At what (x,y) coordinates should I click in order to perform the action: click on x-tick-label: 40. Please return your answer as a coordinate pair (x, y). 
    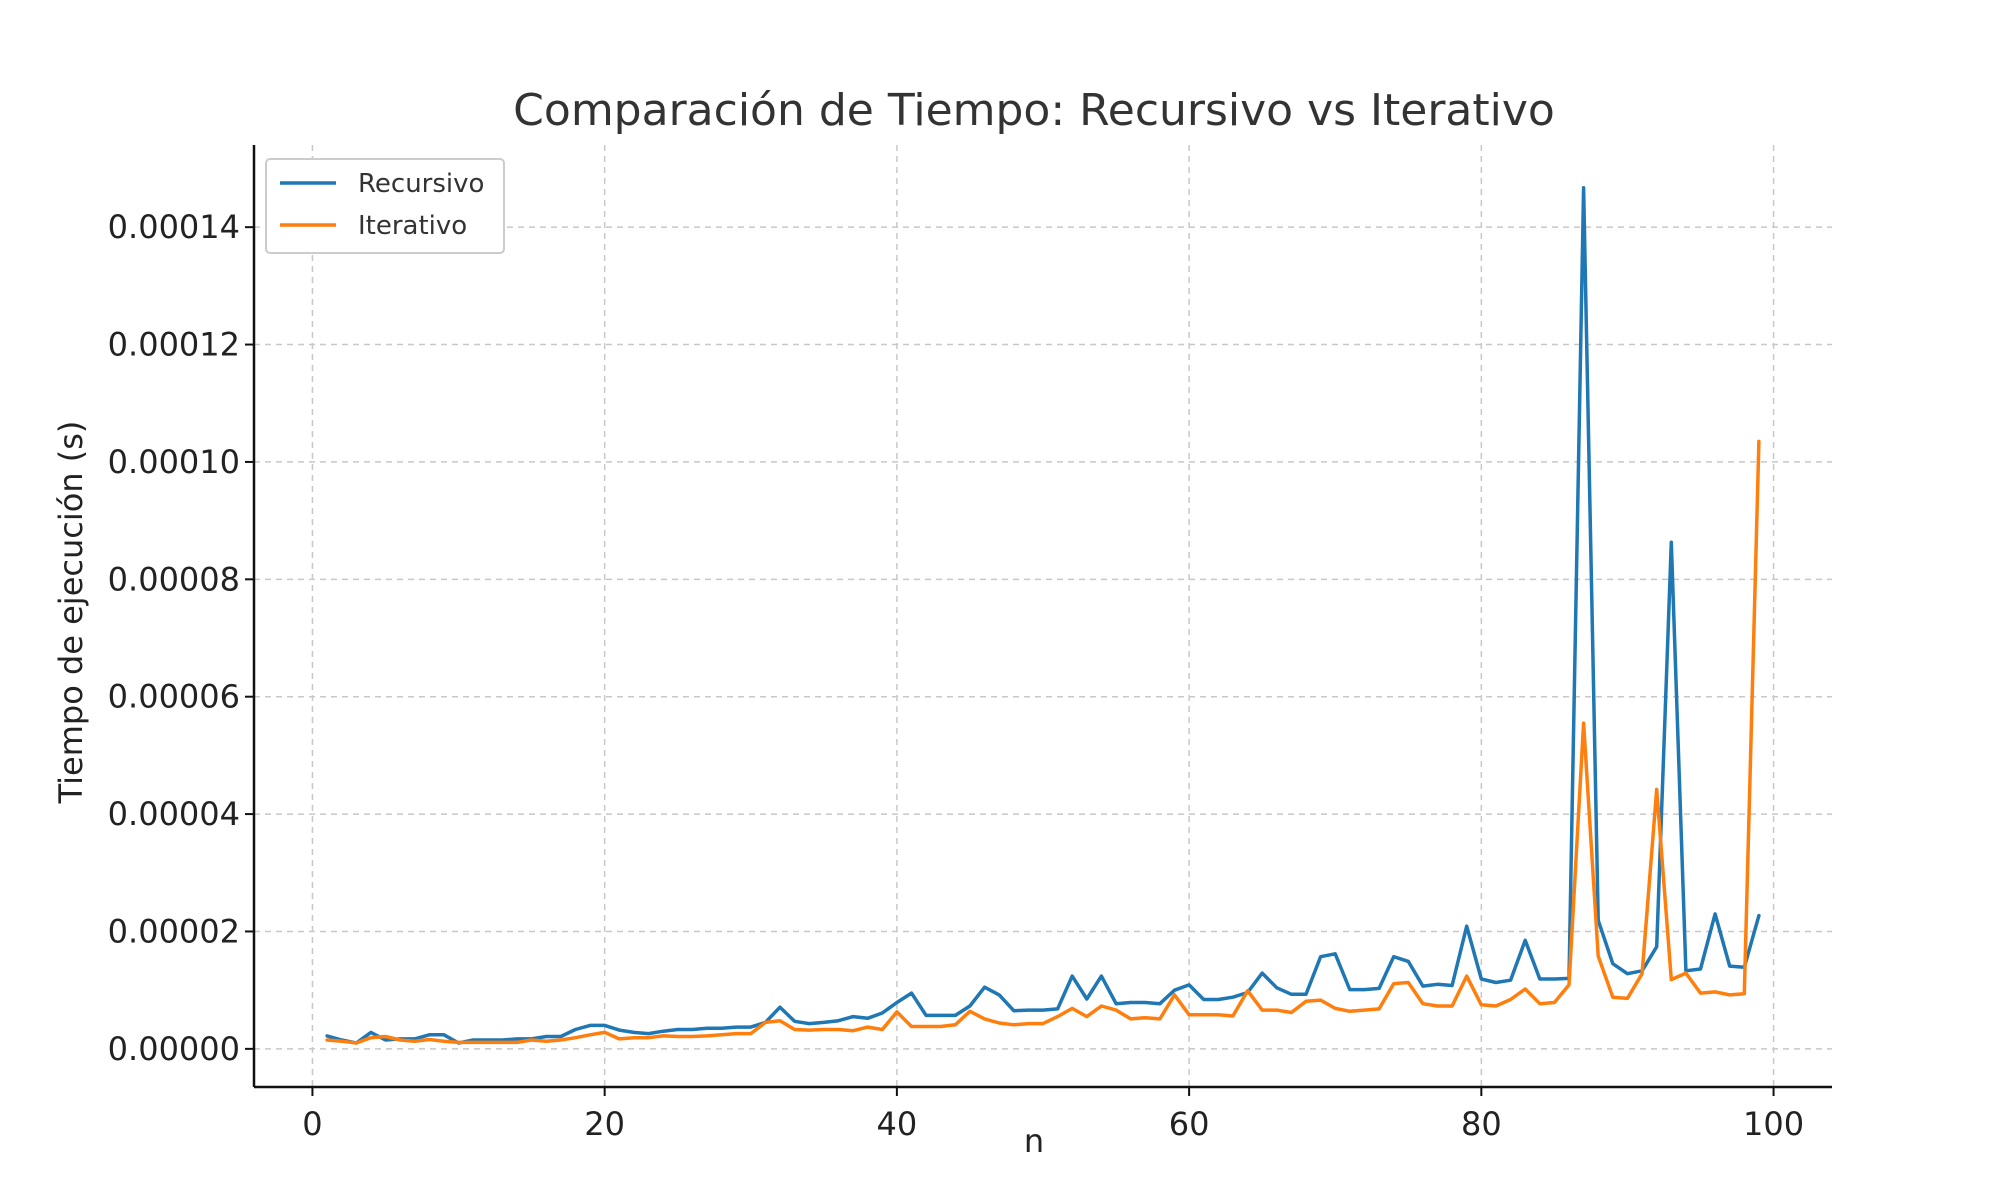
    Looking at the image, I should click on (897, 1124).